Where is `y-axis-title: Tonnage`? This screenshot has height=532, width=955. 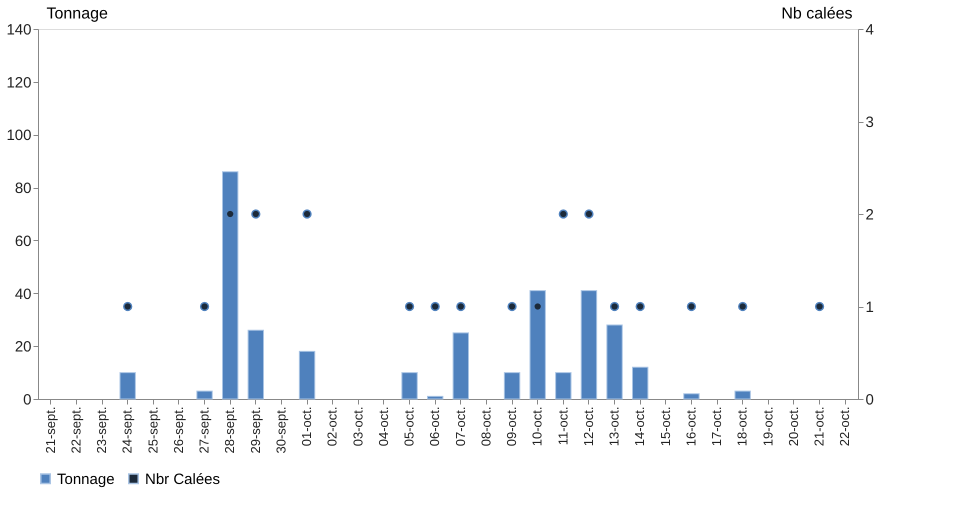 y-axis-title: Tonnage is located at coordinates (77, 14).